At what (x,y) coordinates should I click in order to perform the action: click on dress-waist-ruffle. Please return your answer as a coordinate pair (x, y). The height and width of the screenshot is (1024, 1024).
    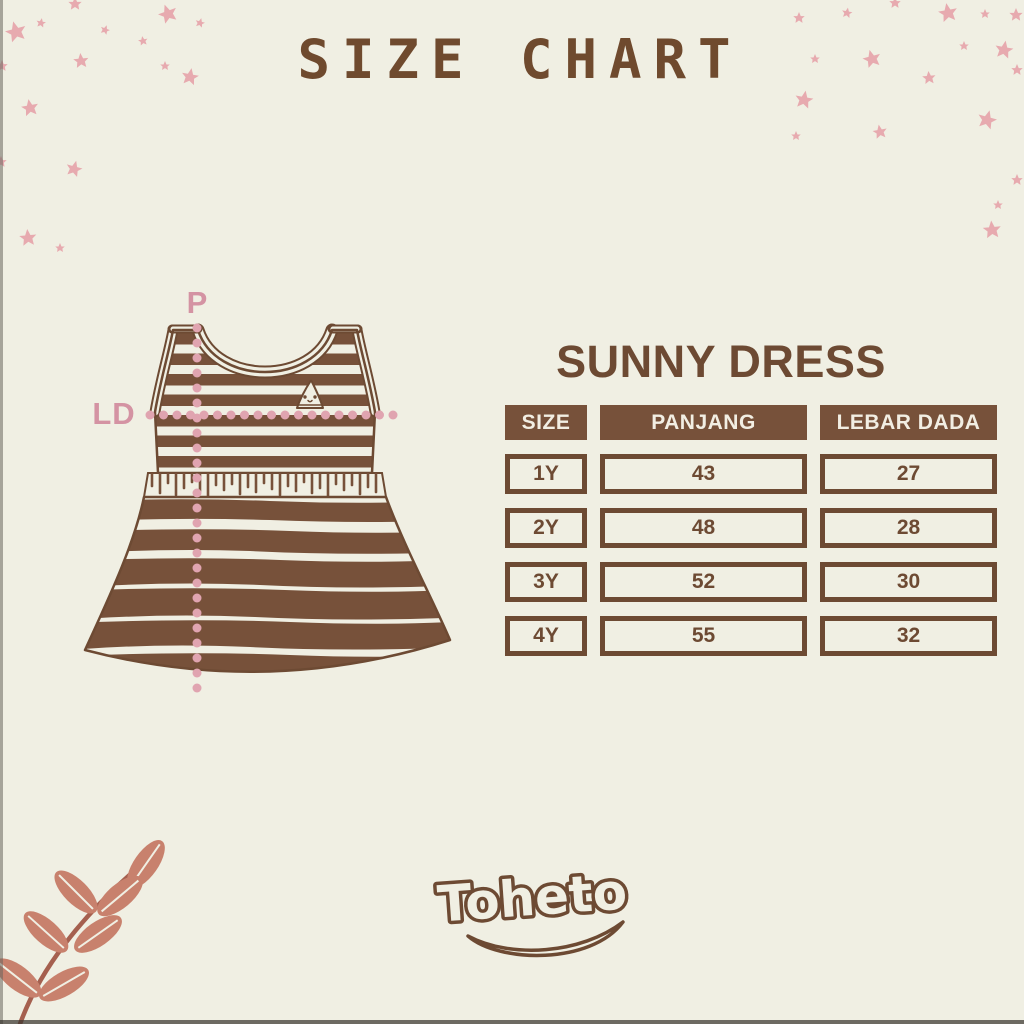
    Looking at the image, I should click on (265, 485).